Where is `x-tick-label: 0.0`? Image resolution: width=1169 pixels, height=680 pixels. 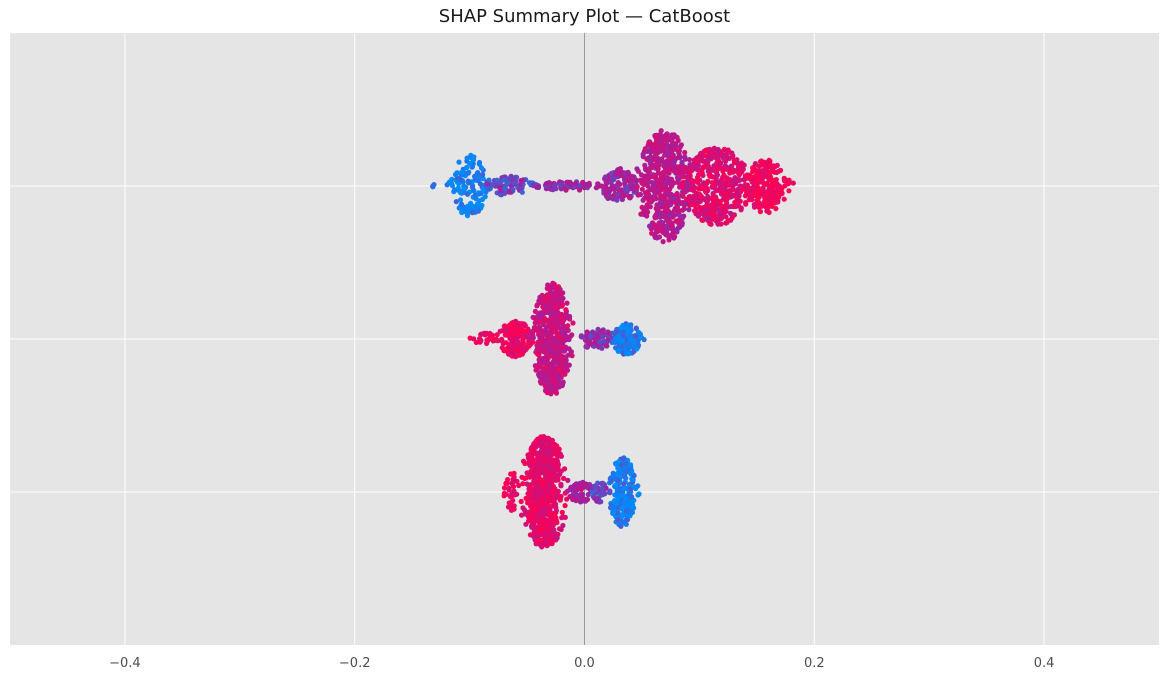 x-tick-label: 0.0 is located at coordinates (584, 663).